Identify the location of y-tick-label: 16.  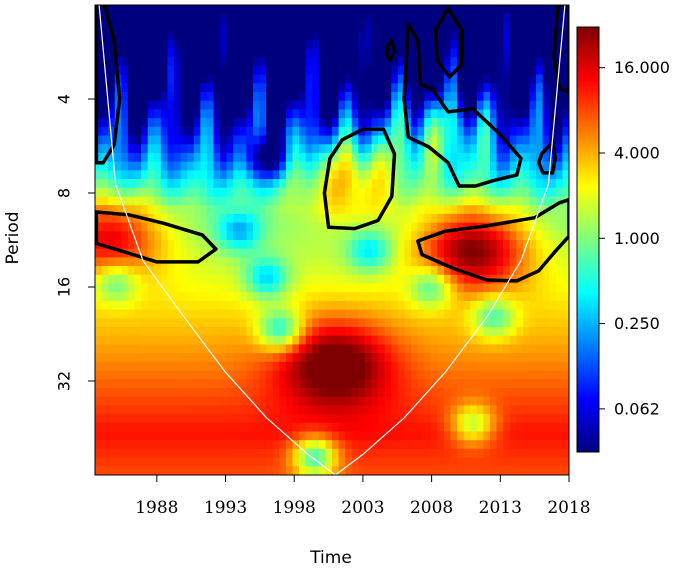
(64, 287).